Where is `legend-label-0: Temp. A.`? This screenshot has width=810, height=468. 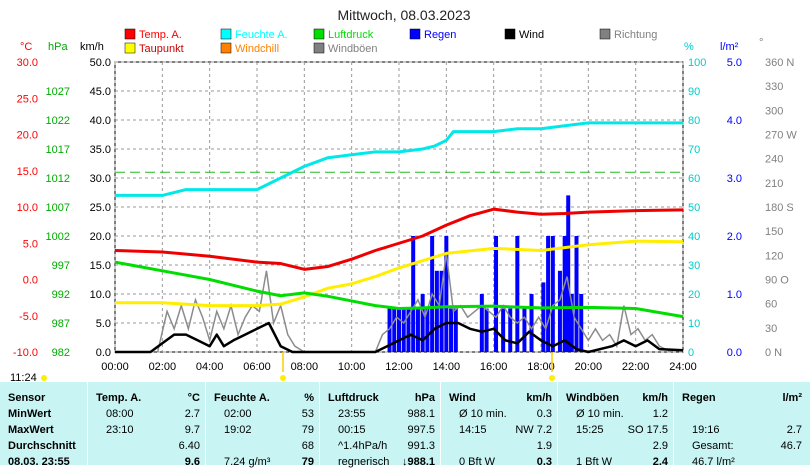
legend-label-0: Temp. A. is located at coordinates (160, 35).